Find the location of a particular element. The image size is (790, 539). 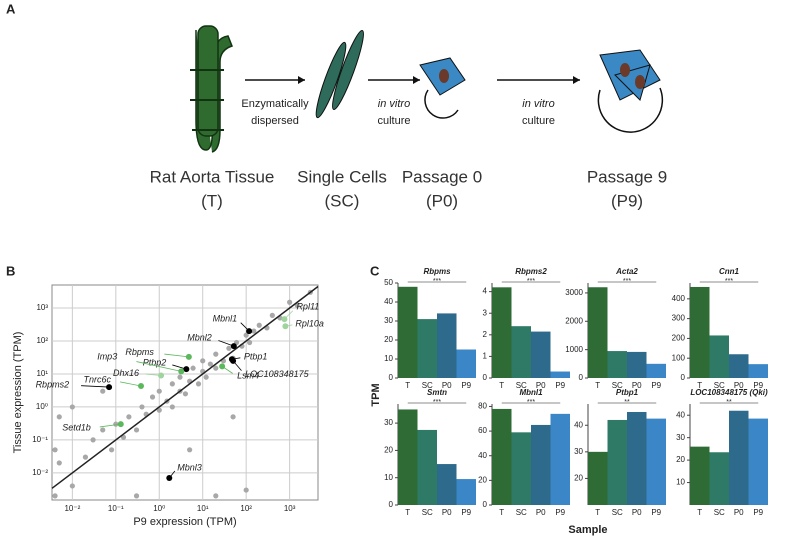

y-tick-label: 300 is located at coordinates (679, 318).